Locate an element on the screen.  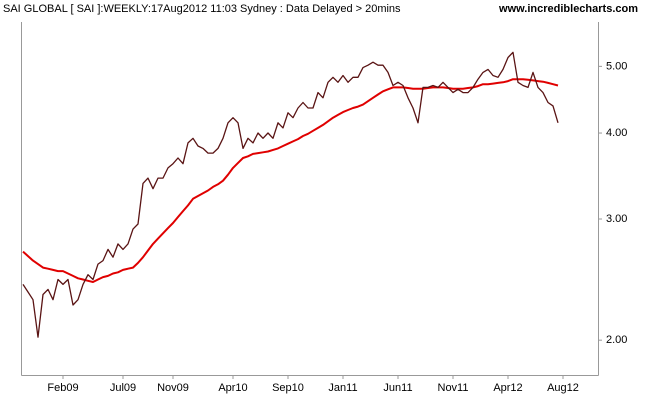
x-tick-label: Sep10 is located at coordinates (288, 388).